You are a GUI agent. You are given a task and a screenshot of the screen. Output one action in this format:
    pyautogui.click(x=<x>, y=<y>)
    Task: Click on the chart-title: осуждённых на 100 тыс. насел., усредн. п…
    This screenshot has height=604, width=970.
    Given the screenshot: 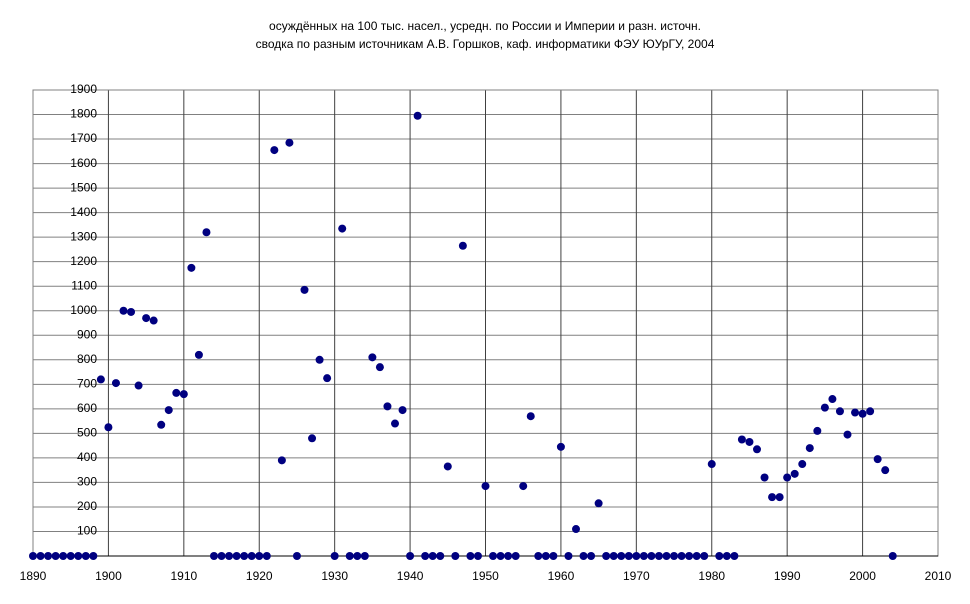 What is the action you would take?
    pyautogui.click(x=485, y=26)
    